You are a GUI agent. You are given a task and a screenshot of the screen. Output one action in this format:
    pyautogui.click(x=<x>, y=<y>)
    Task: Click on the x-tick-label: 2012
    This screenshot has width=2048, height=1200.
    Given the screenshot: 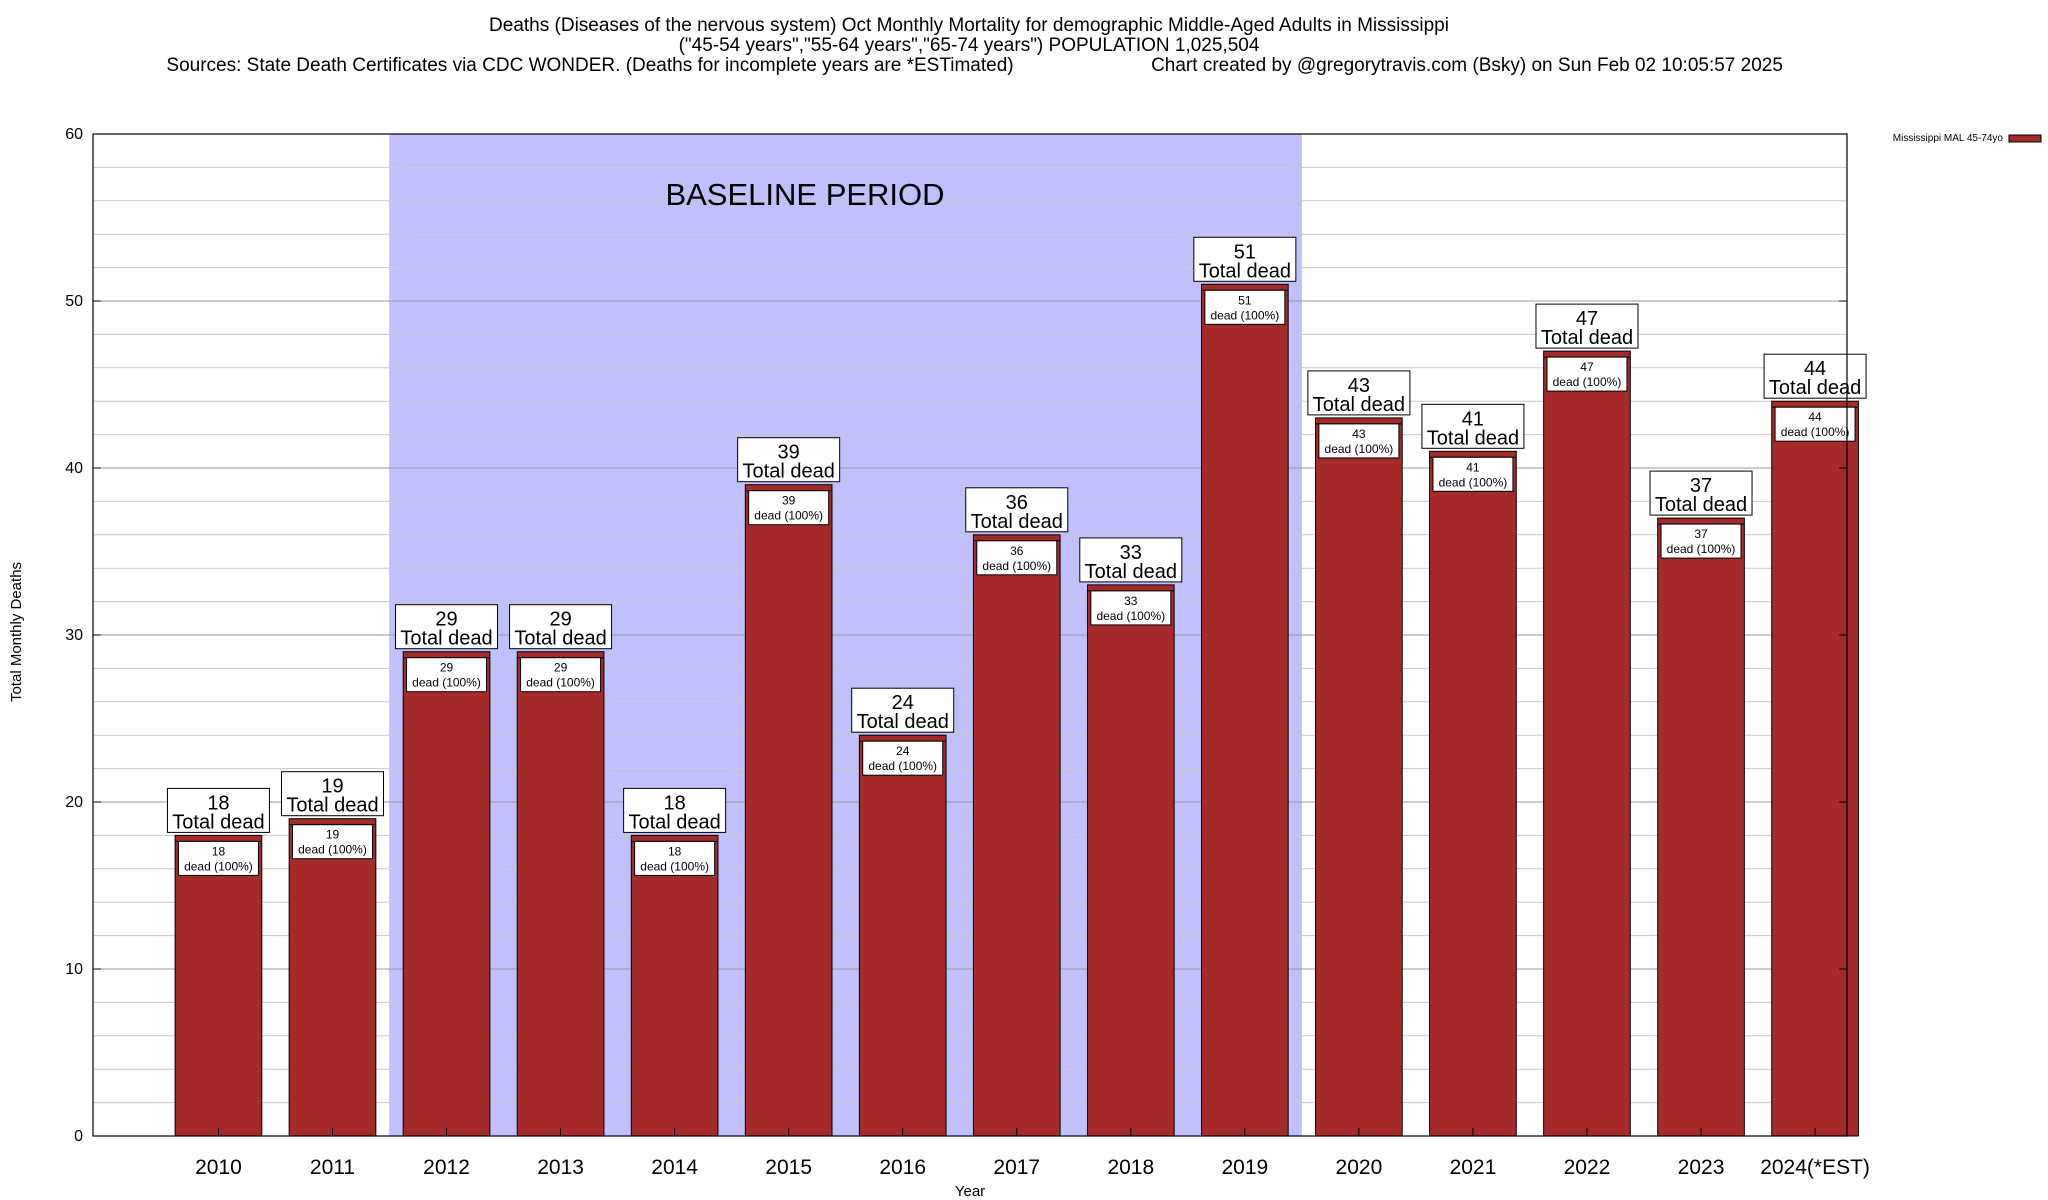 What is the action you would take?
    pyautogui.click(x=446, y=1167)
    